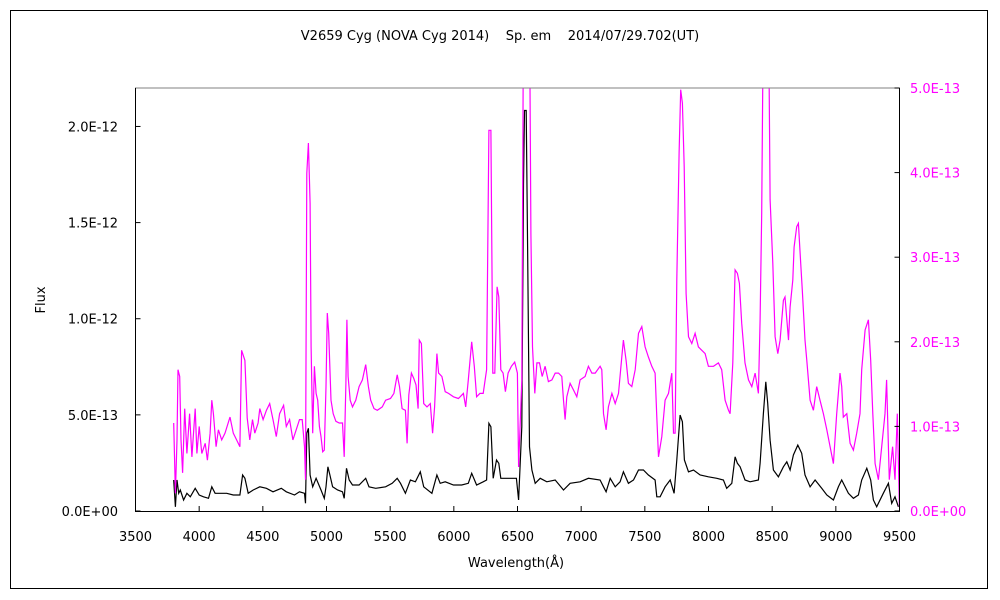 The image size is (1000, 600). I want to click on right-y-tick-label: 1.0E-13, so click(935, 427).